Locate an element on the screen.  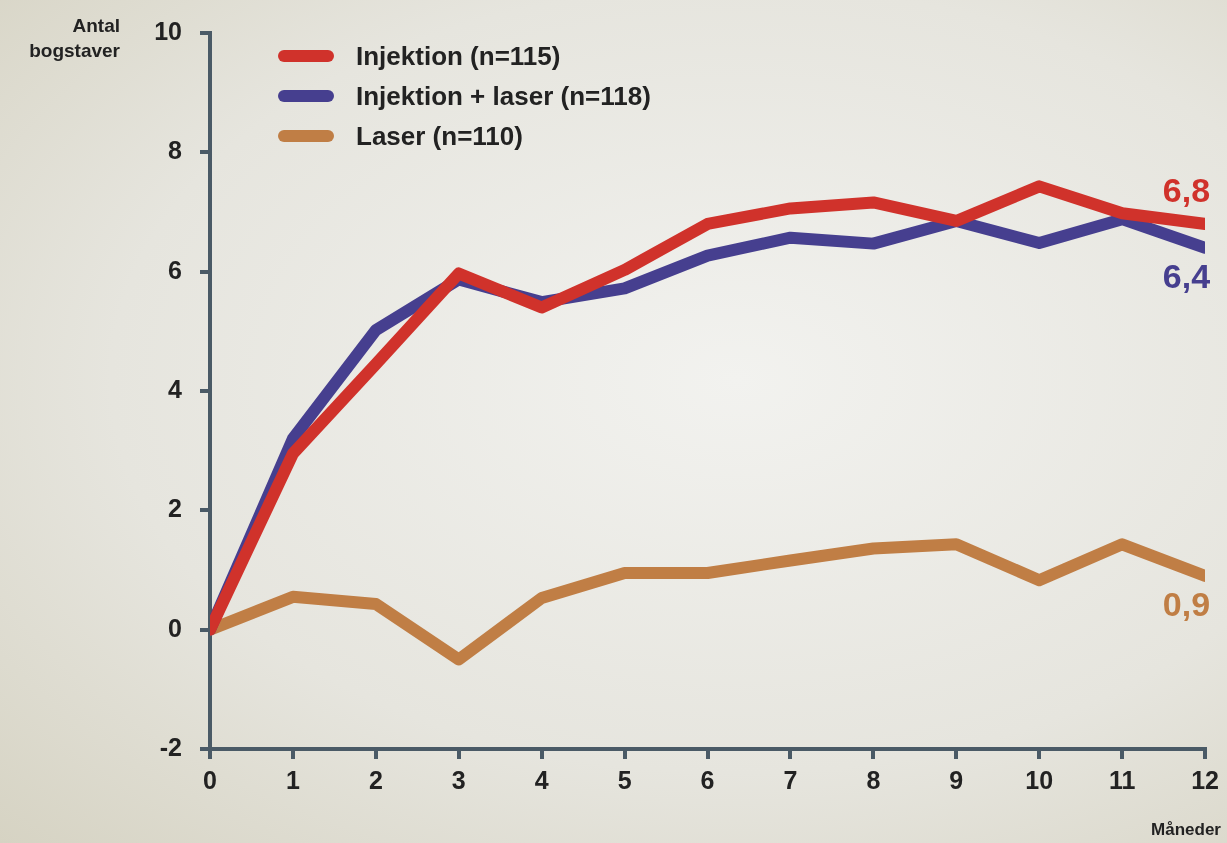
legend-label: Laser (n=110) is located at coordinates (439, 136).